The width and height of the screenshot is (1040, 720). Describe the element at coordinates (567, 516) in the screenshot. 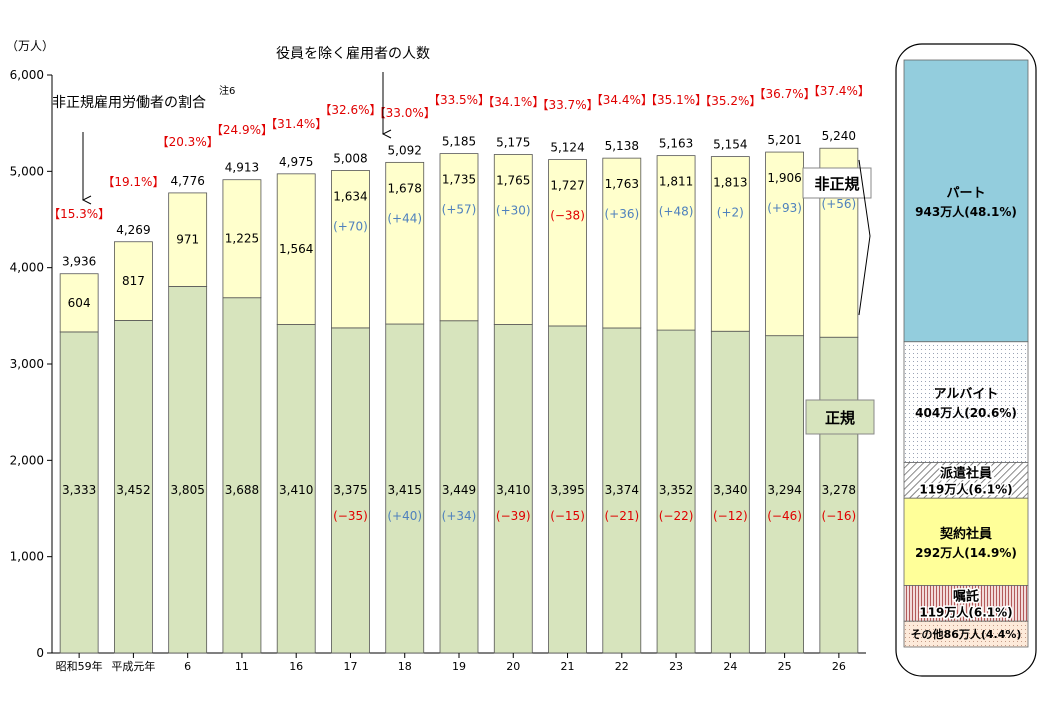

I see `regular-change: (−15)` at that location.